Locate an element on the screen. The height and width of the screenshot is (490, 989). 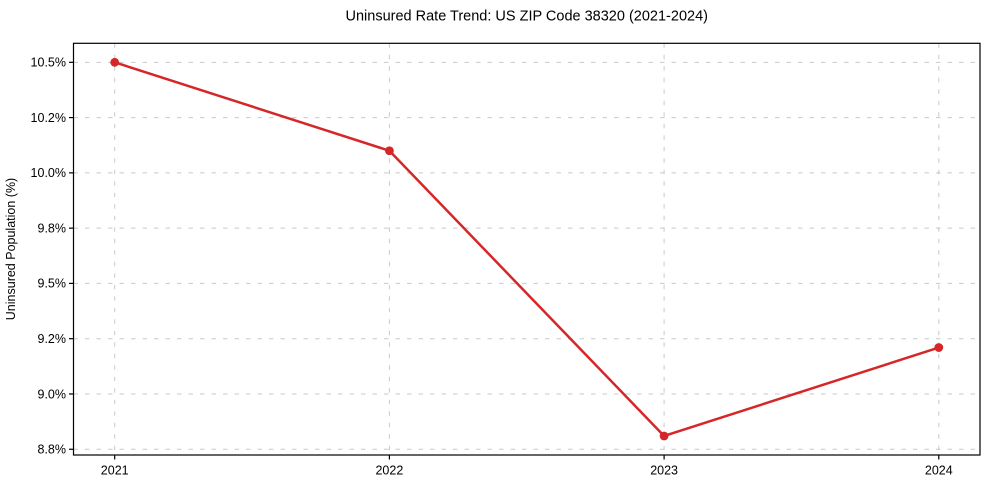
y-tick-label: 10.2% is located at coordinates (48, 118).